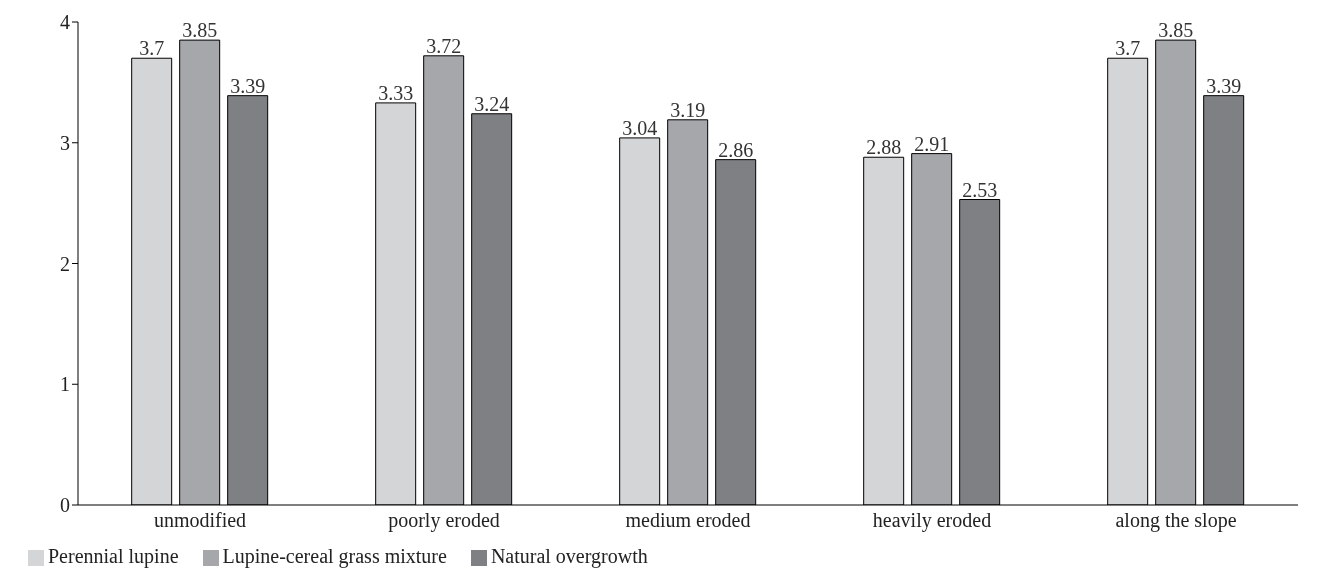 The width and height of the screenshot is (1319, 578). Describe the element at coordinates (932, 521) in the screenshot. I see `x-tick-label: heavily eroded` at that location.